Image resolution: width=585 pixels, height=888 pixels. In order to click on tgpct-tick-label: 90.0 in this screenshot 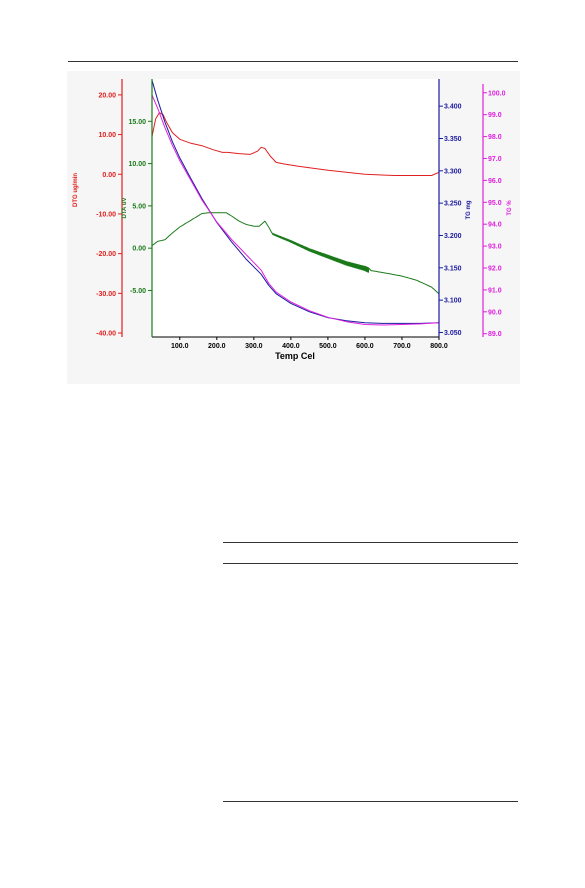, I will do `click(495, 312)`.